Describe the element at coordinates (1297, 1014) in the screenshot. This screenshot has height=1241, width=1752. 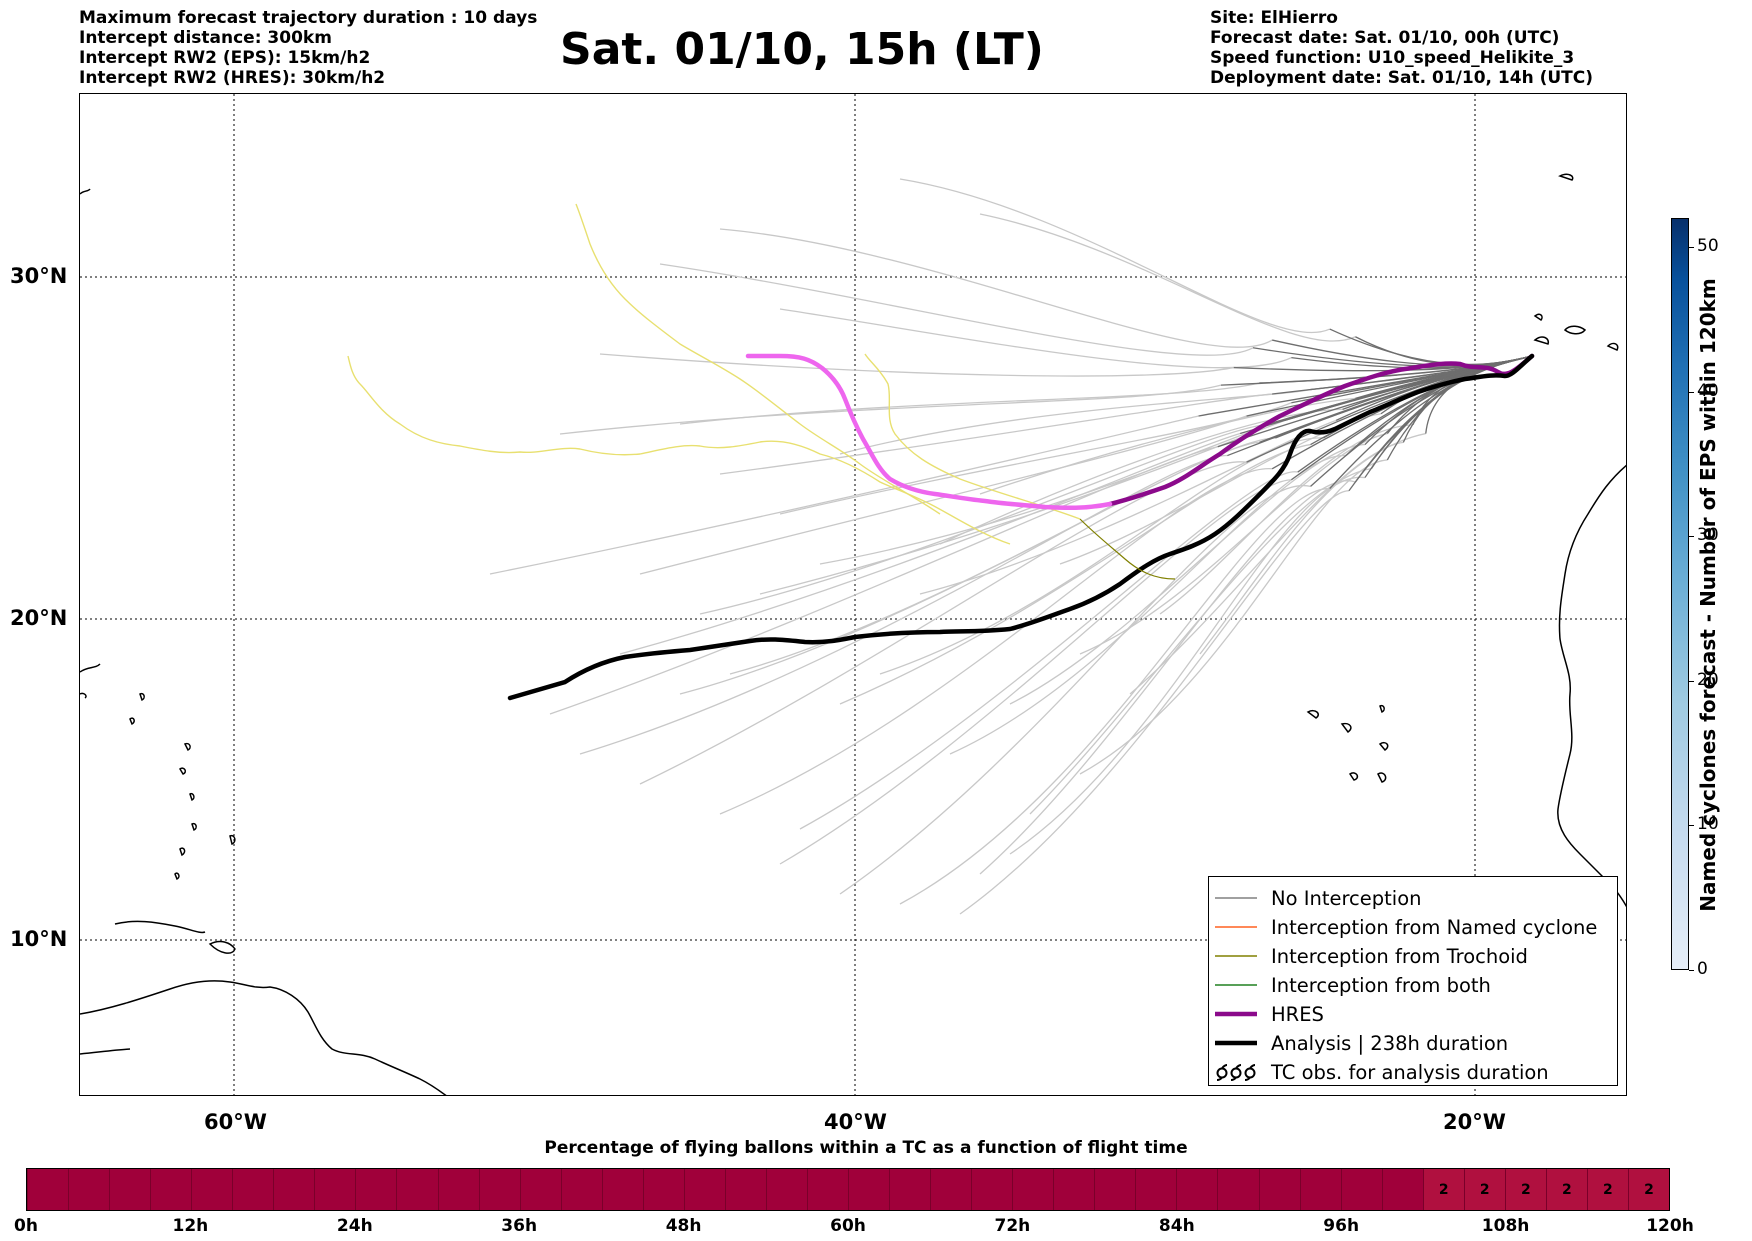
I see `legend-label: HRES` at that location.